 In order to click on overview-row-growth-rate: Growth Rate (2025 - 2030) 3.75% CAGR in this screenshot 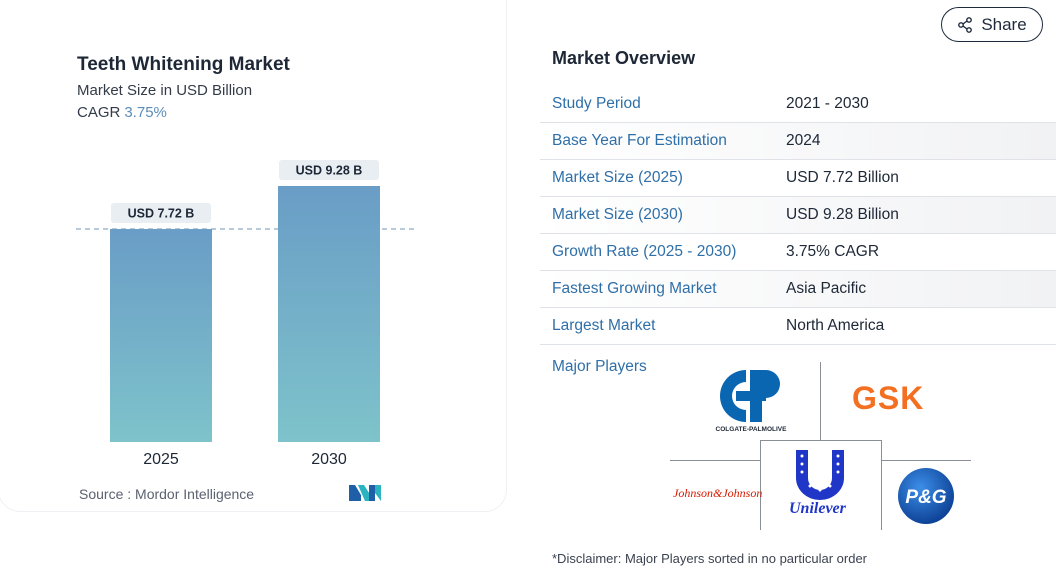, I will do `click(798, 252)`.